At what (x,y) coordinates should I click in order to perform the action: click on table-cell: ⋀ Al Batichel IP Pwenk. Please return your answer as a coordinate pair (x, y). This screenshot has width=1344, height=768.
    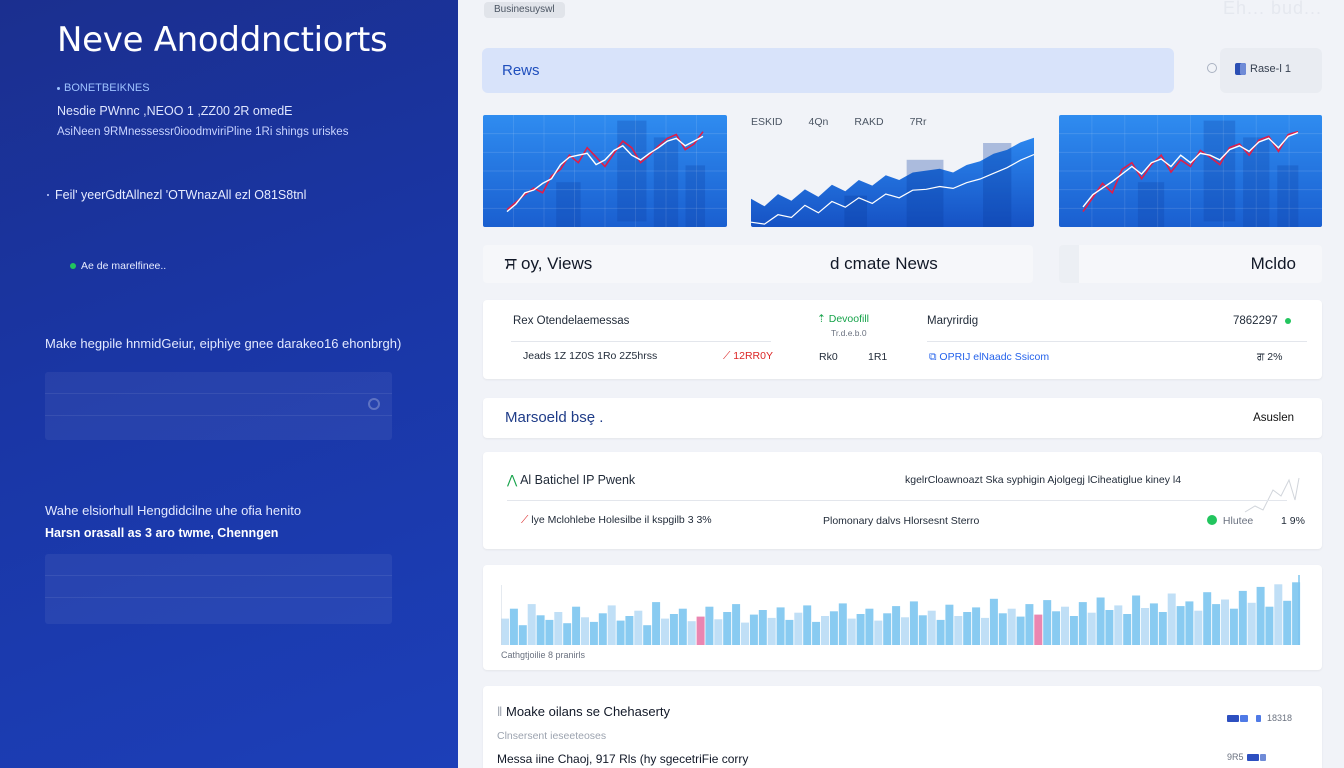
    Looking at the image, I should click on (571, 479).